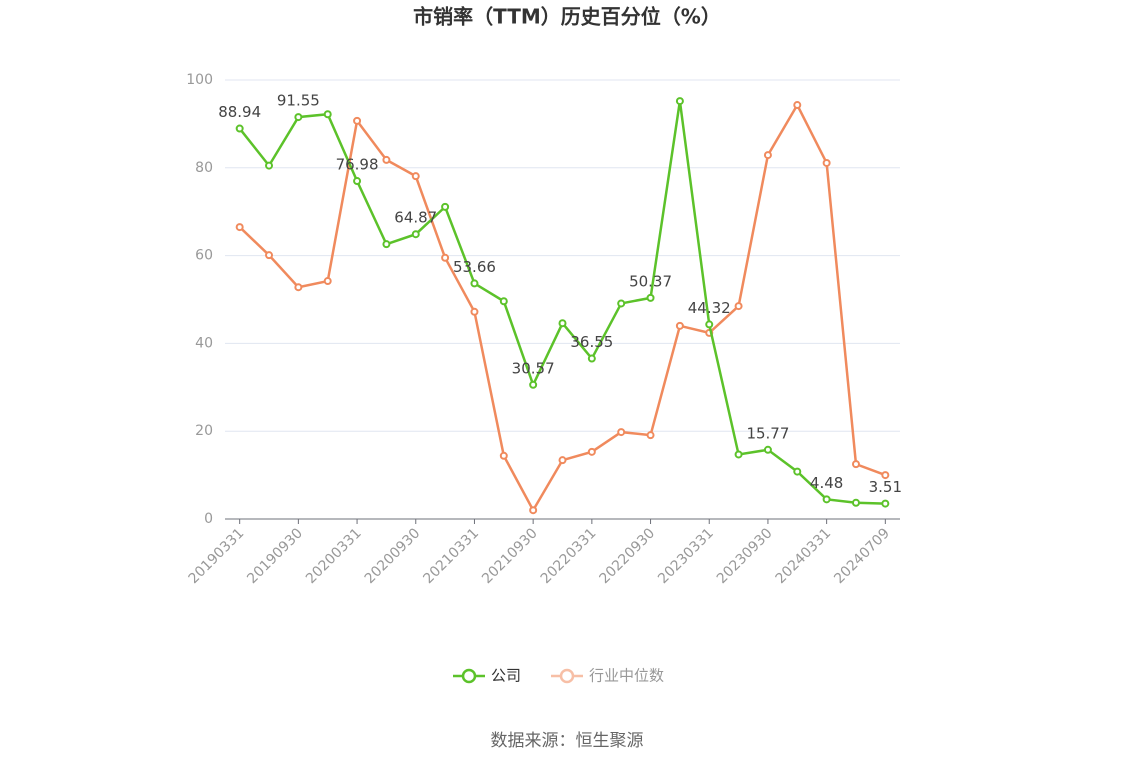  What do you see at coordinates (826, 483) in the screenshot?
I see `data-label: 4.48` at bounding box center [826, 483].